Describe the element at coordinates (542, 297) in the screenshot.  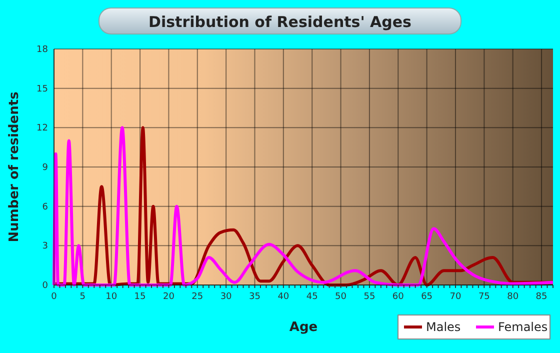
I see `x-tick-label: 85` at that location.